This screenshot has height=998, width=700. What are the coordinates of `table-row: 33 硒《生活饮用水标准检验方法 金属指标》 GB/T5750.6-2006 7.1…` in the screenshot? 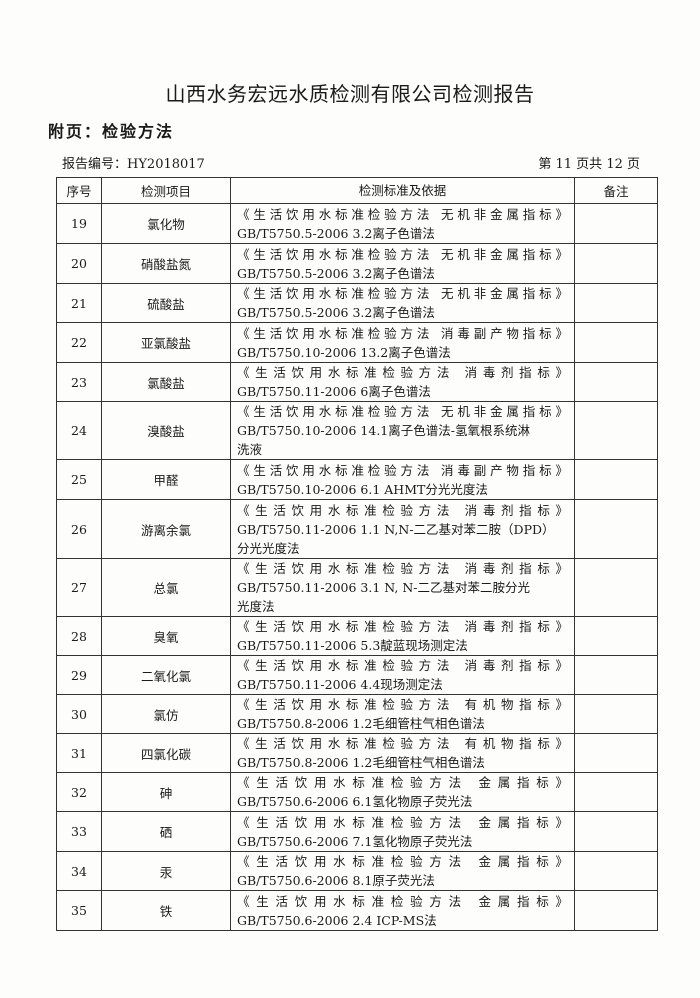 It's located at (357, 831).